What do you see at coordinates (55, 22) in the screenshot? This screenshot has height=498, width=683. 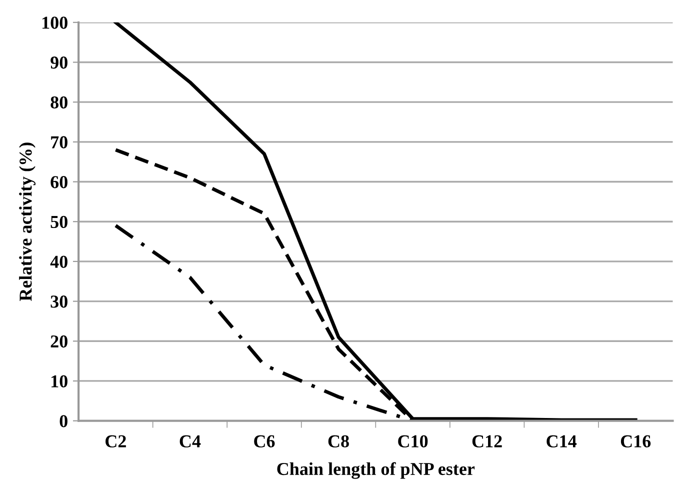 I see `y-tick-label: 100` at bounding box center [55, 22].